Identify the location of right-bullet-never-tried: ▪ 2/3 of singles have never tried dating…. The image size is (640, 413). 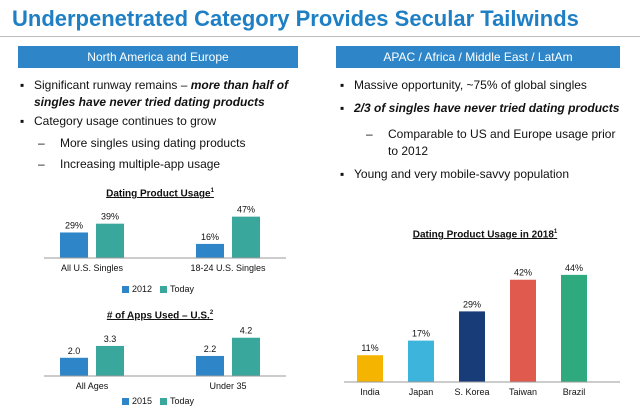
(490, 108).